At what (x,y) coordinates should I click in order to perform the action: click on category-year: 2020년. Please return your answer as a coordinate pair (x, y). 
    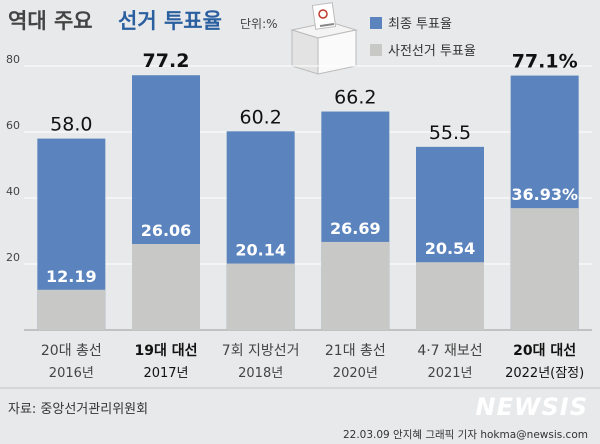
    Looking at the image, I should click on (355, 373).